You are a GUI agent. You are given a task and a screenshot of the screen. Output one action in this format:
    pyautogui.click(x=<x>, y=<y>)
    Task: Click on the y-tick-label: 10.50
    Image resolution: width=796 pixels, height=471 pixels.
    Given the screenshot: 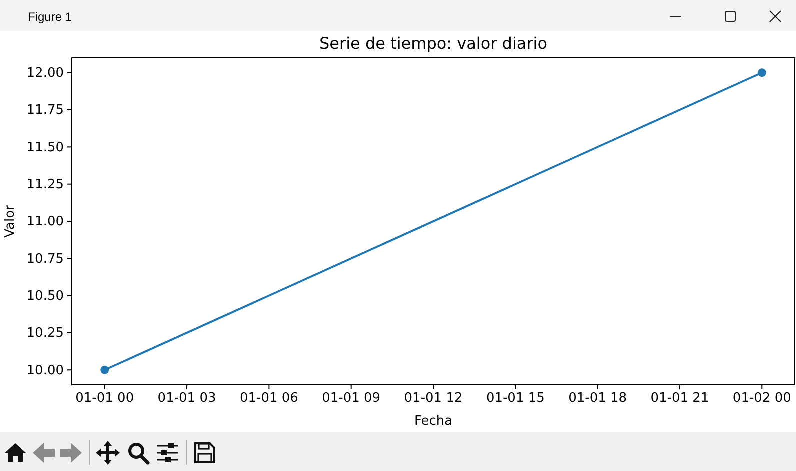 What is the action you would take?
    pyautogui.click(x=45, y=296)
    